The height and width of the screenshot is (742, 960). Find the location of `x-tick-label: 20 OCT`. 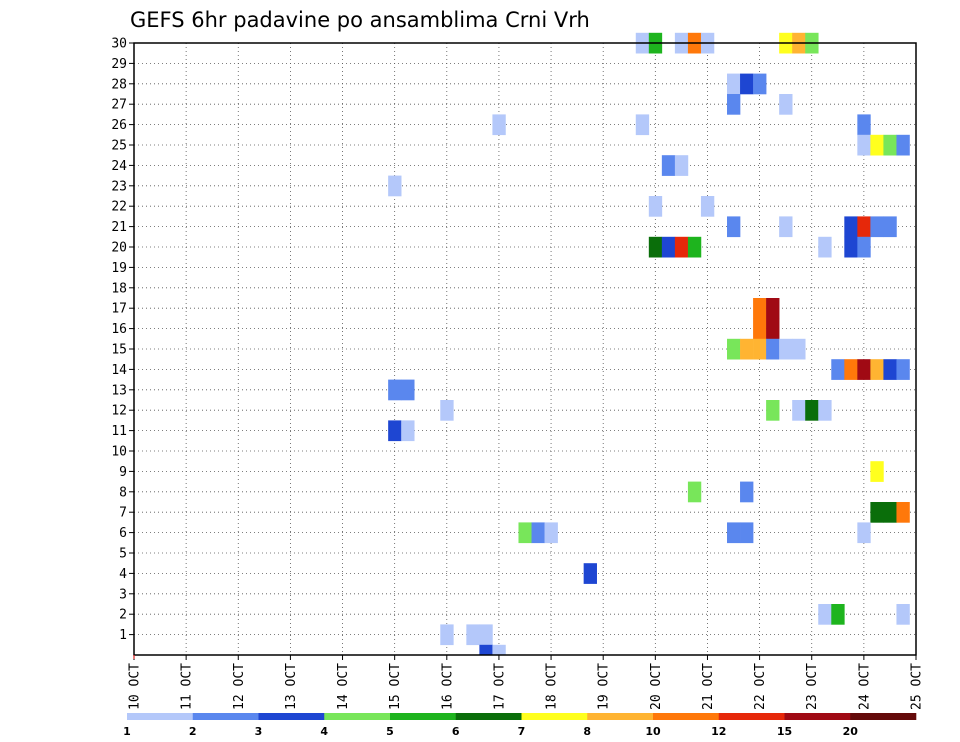

x-tick-label: 20 OCT is located at coordinates (656, 686).